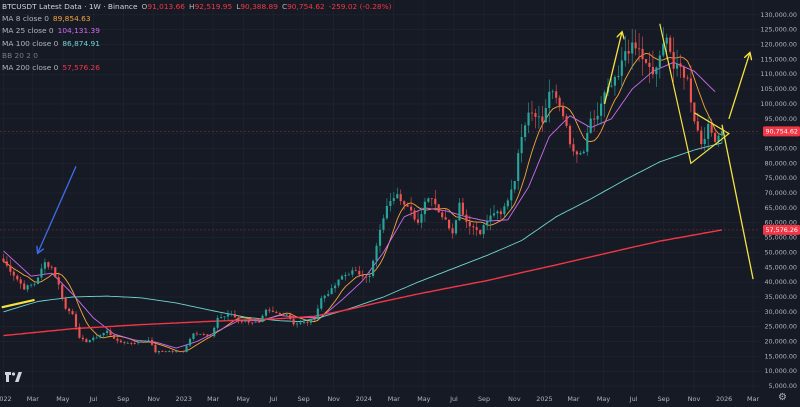 Image resolution: width=800 pixels, height=407 pixels. Describe the element at coordinates (333, 399) in the screenshot. I see `x-tick-label: Nov` at that location.